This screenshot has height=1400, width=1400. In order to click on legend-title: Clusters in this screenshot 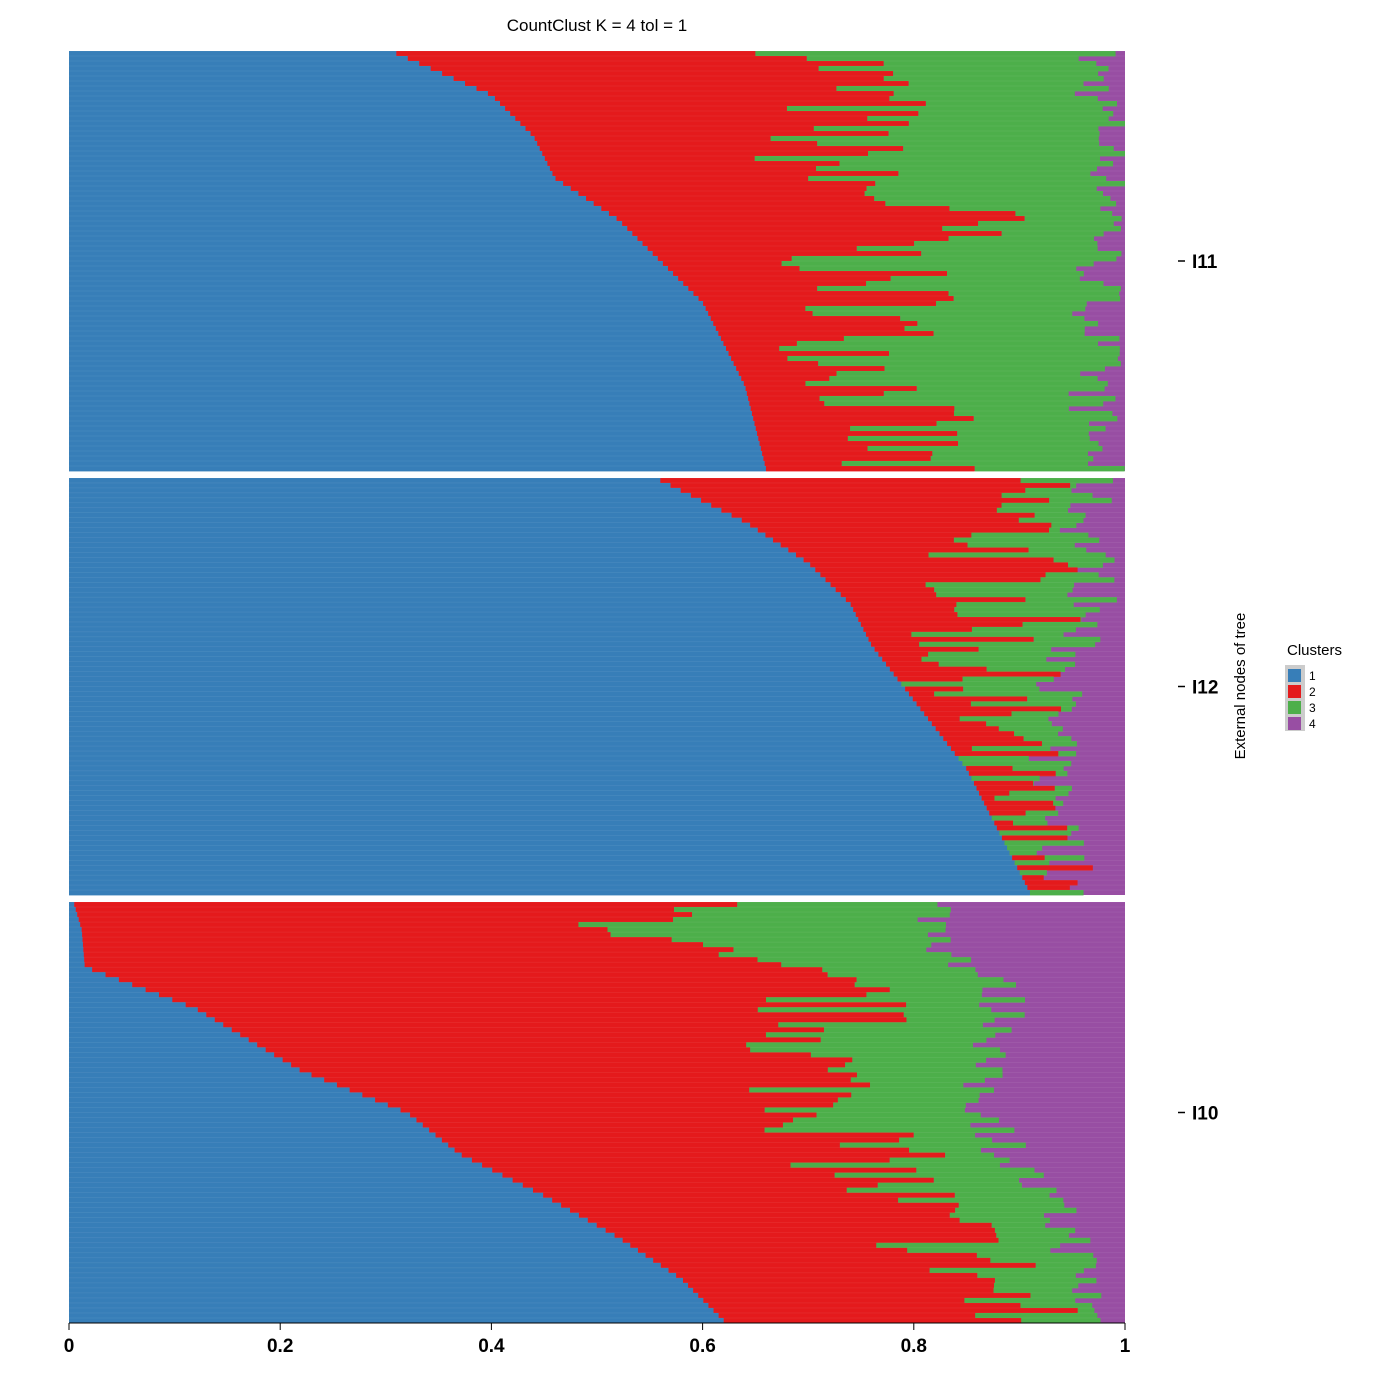, I will do `click(1314, 650)`.